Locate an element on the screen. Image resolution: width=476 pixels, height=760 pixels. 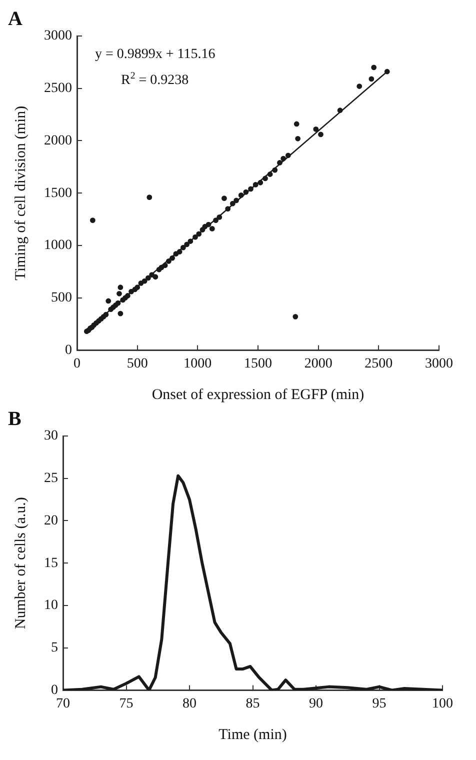
y-tick-label: 3000 is located at coordinates (58, 36).